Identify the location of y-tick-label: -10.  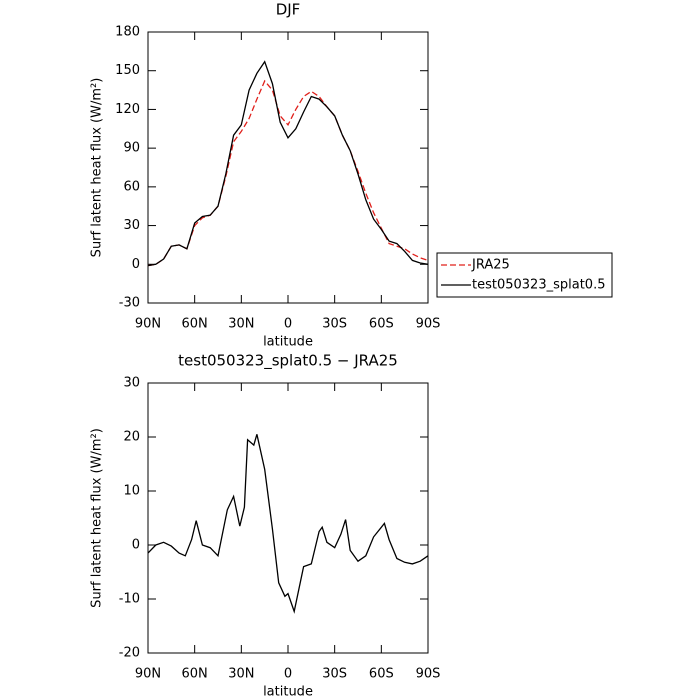
(129, 599).